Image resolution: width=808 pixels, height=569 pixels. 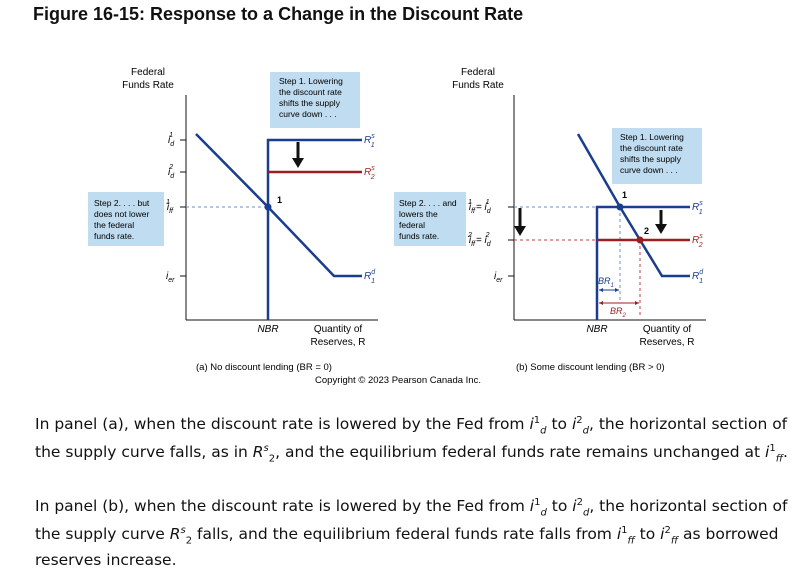 What do you see at coordinates (498, 277) in the screenshot?
I see `panel-b-tick-ier: ier` at bounding box center [498, 277].